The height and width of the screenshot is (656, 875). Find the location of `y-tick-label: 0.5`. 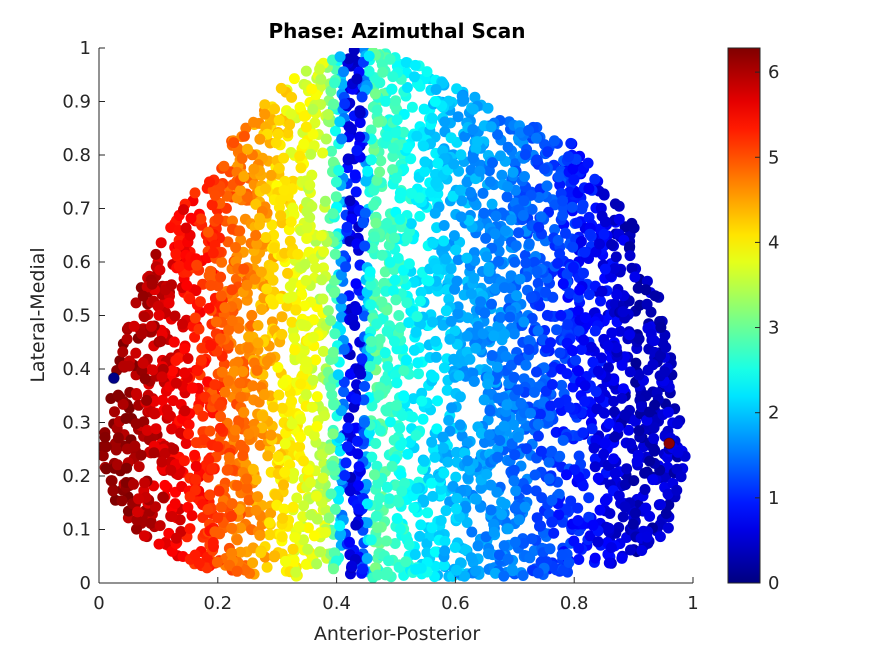

y-tick-label: 0.5 is located at coordinates (76, 316).